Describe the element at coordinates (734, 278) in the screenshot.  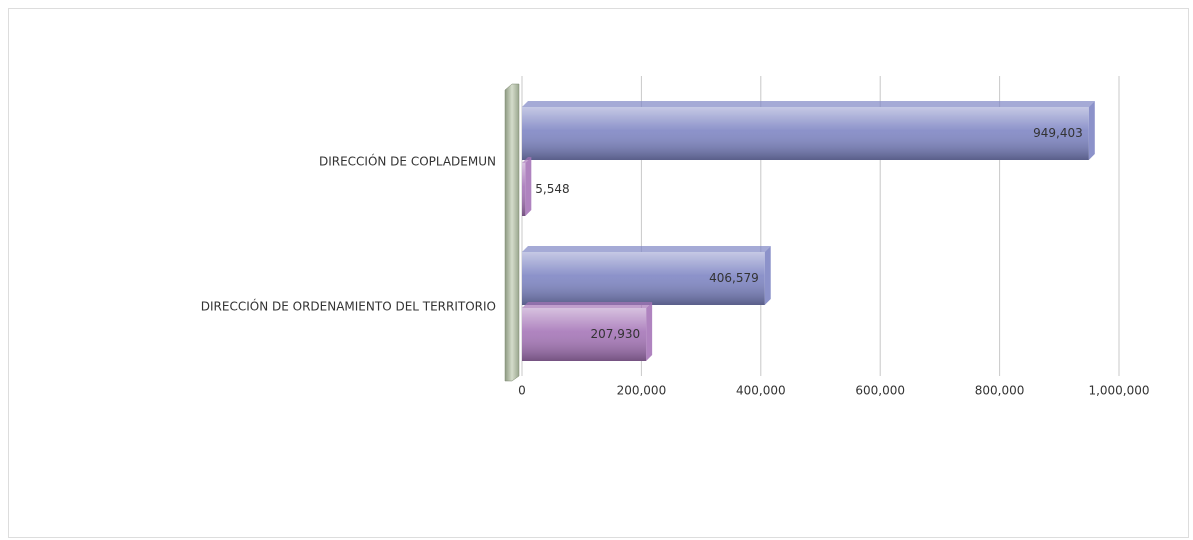
I see `value-label: 406,579` at that location.